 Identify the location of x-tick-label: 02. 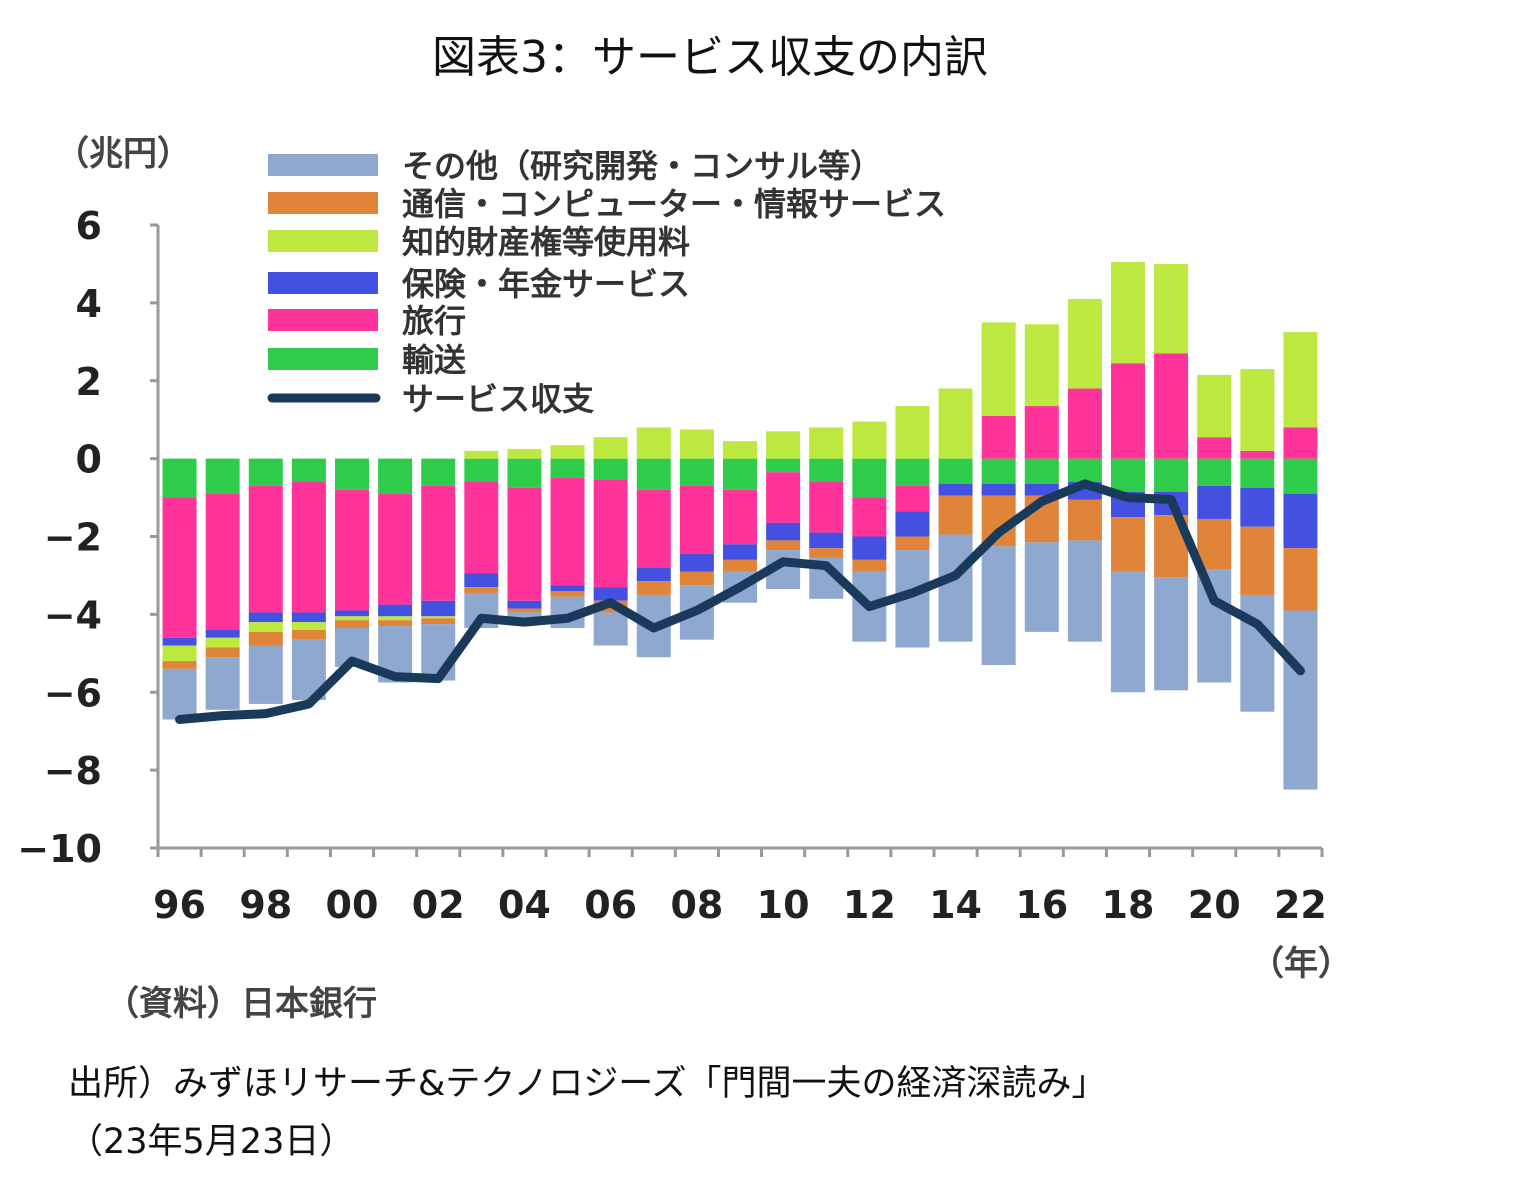
(438, 905).